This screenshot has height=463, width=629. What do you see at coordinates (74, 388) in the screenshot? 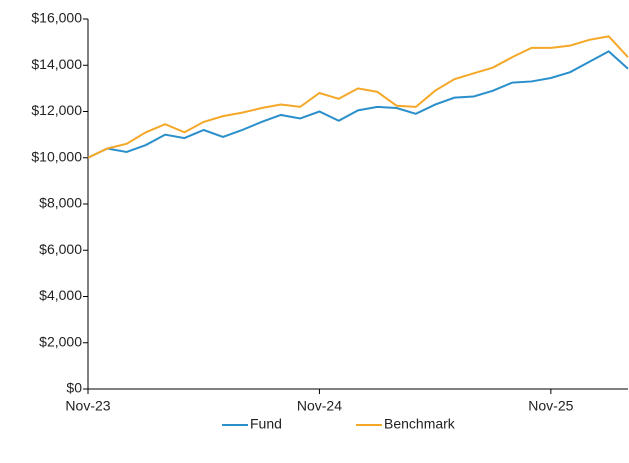
I see `y-tick-label: $0` at bounding box center [74, 388].